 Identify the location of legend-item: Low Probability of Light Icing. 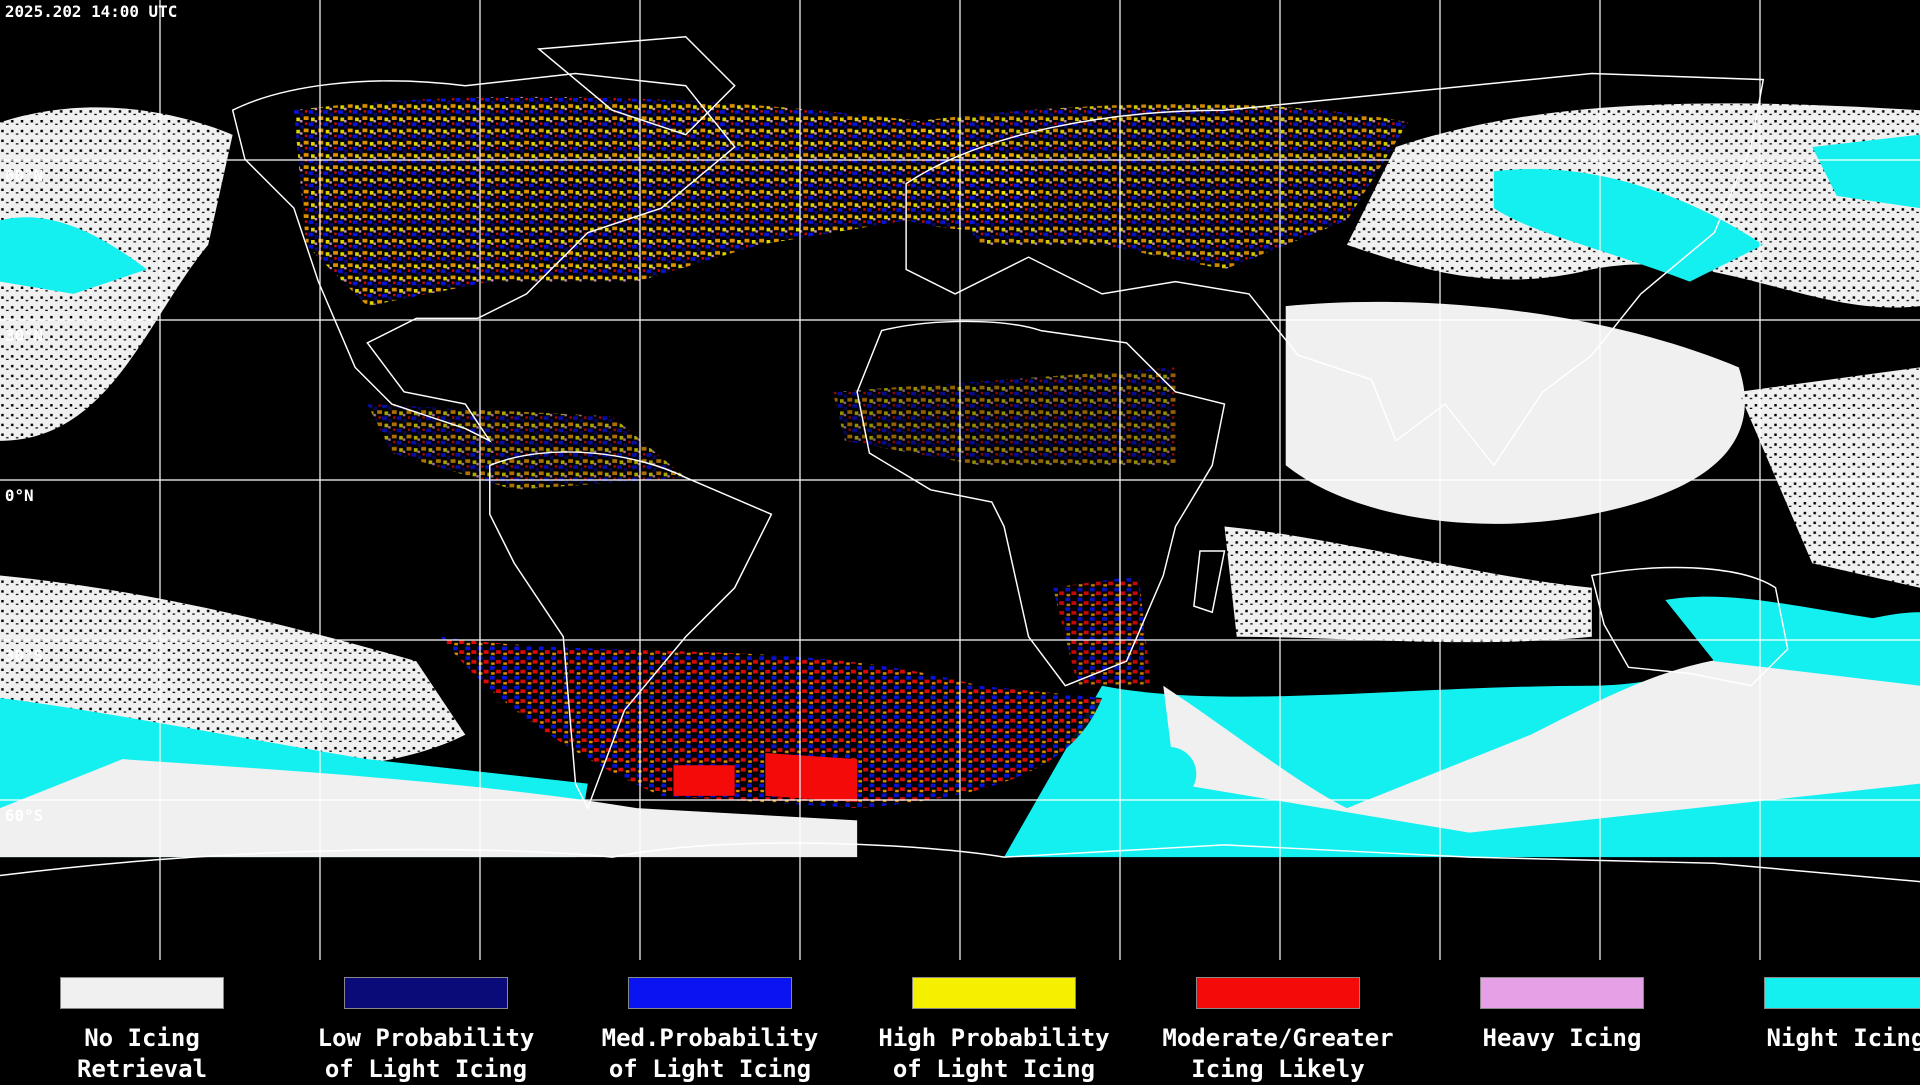
(426, 1031).